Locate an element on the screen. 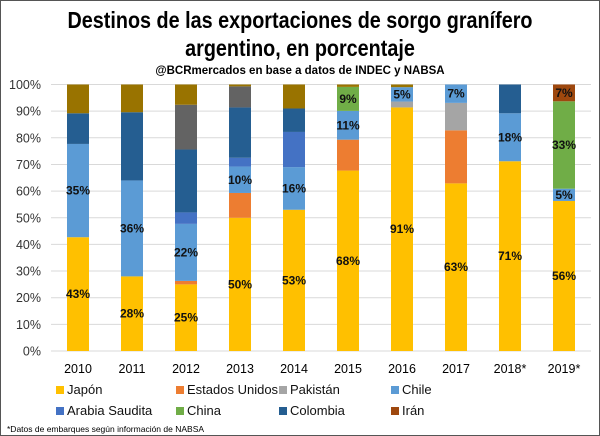  bar-segment-china-2019* is located at coordinates (564, 145).